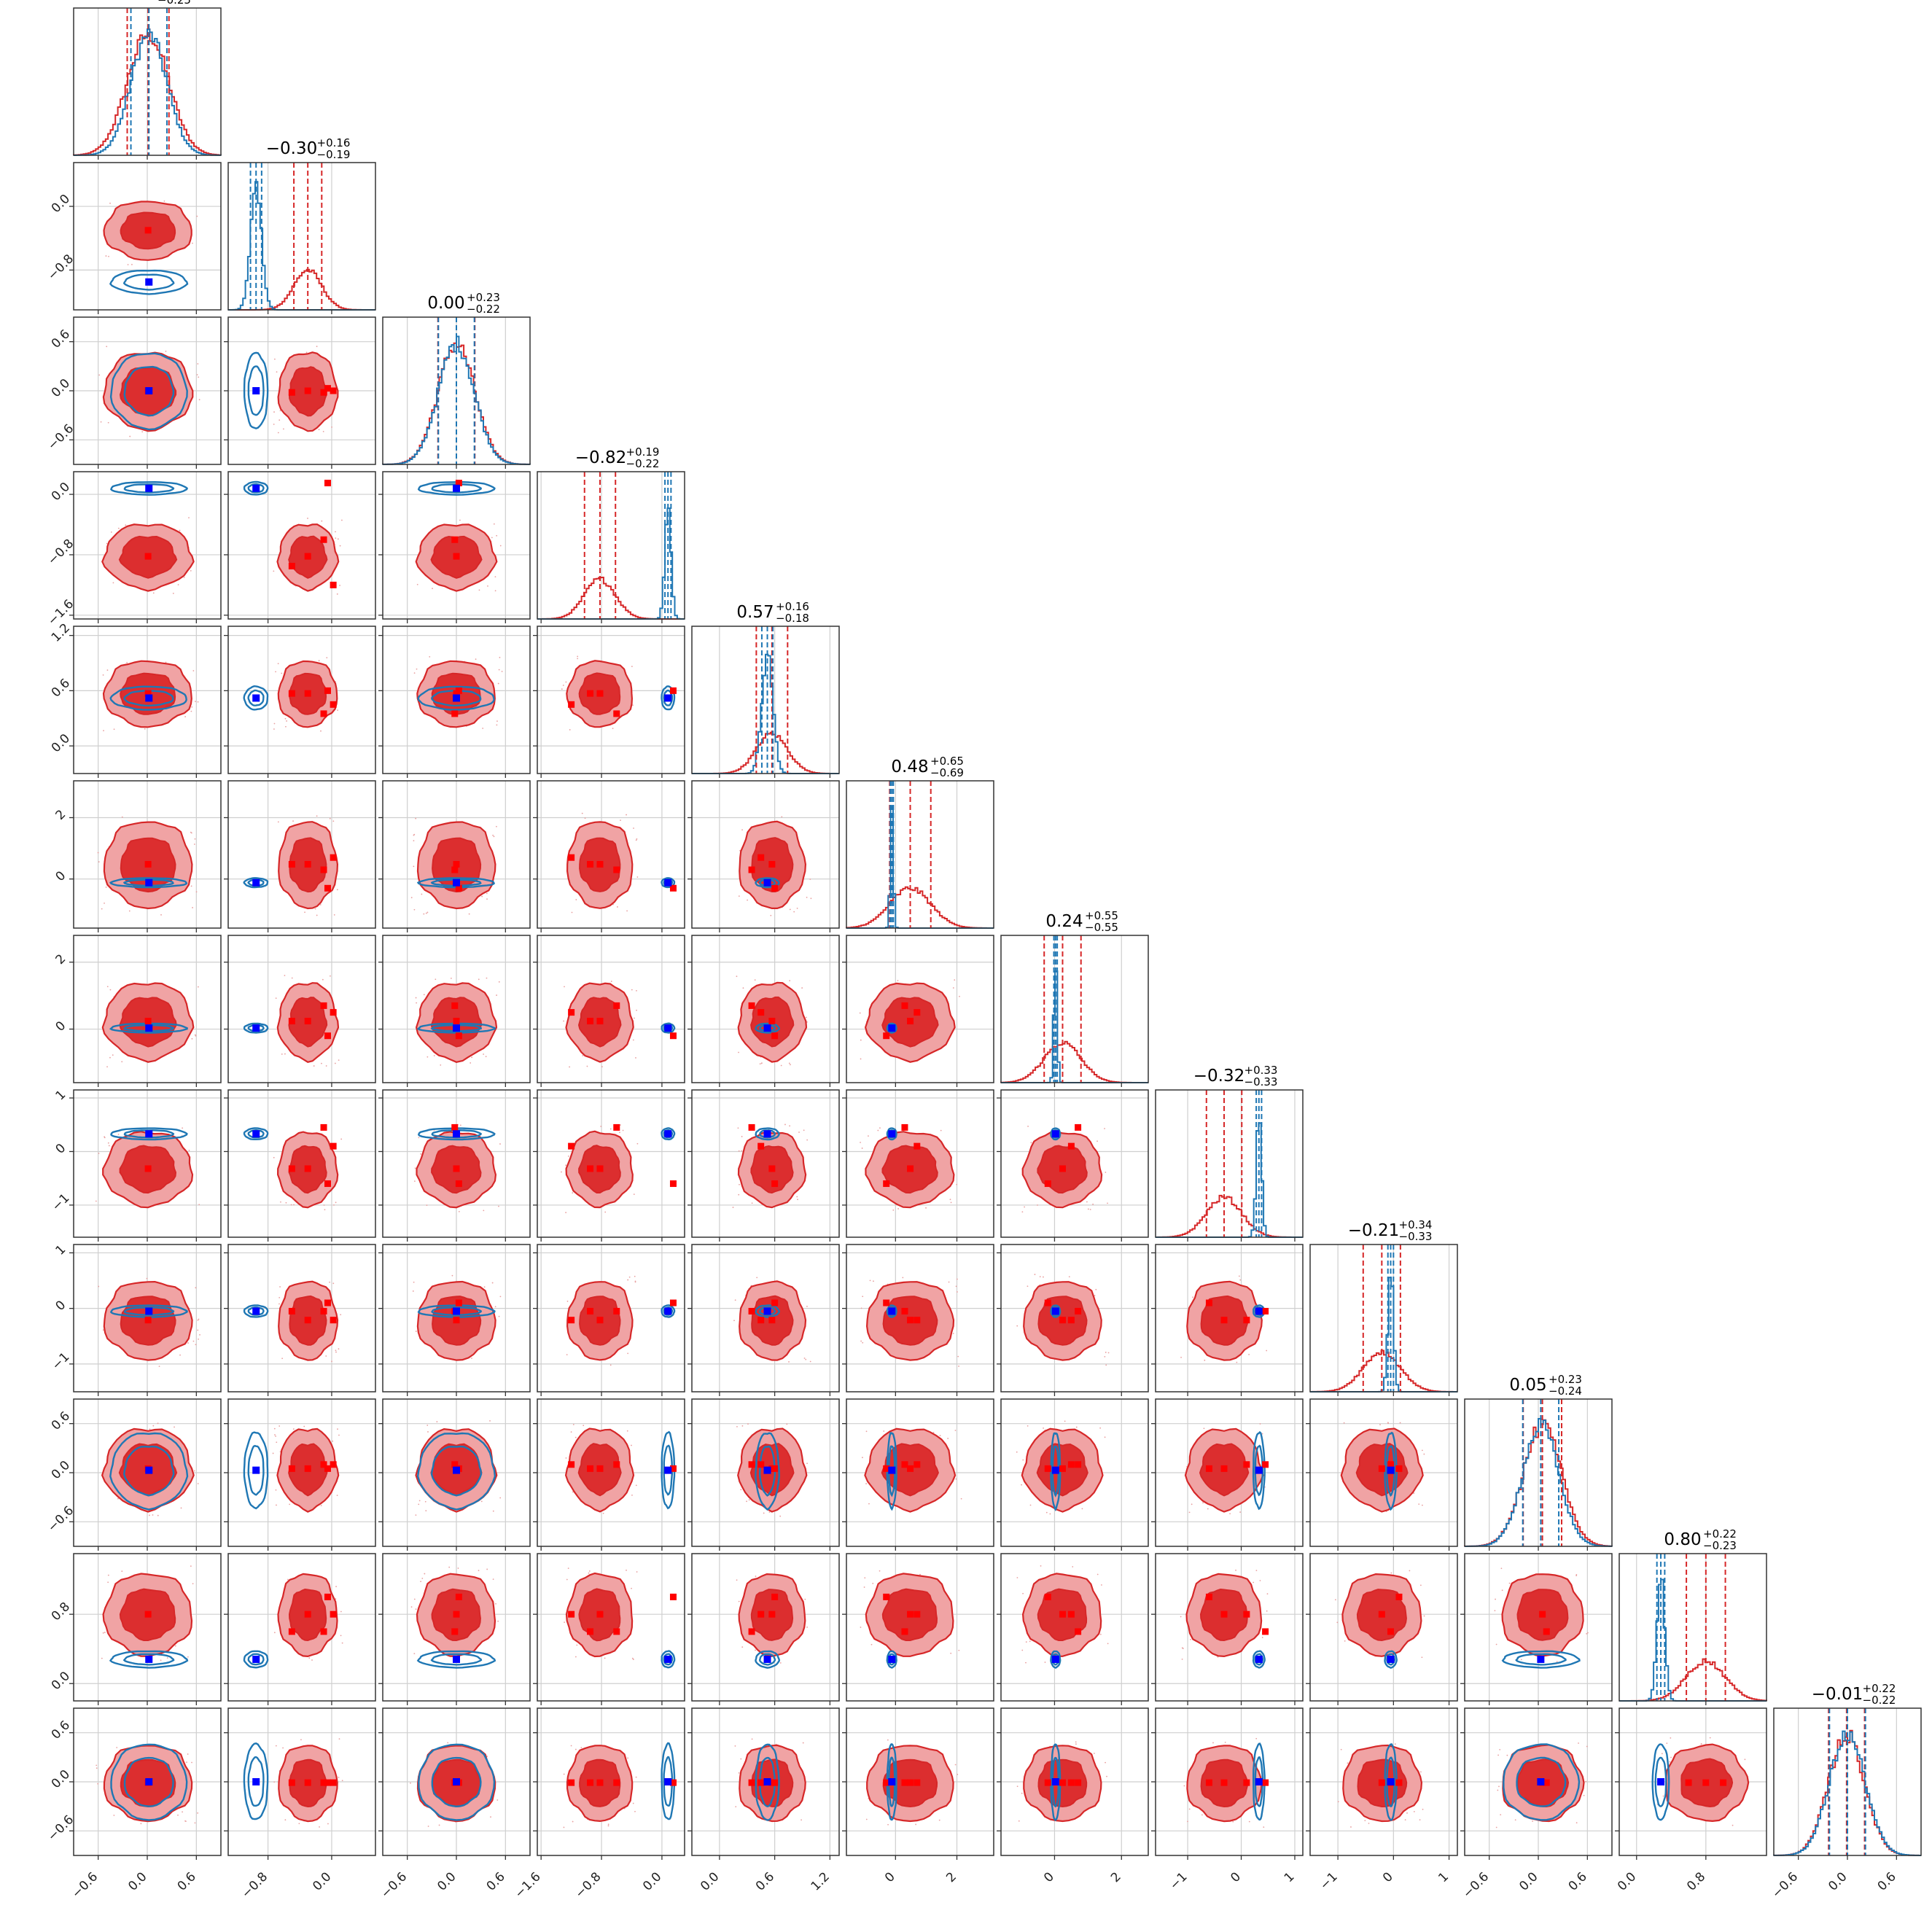 The width and height of the screenshot is (1932, 1932). I want to click on title-median: 0.01, so click(136, 2).